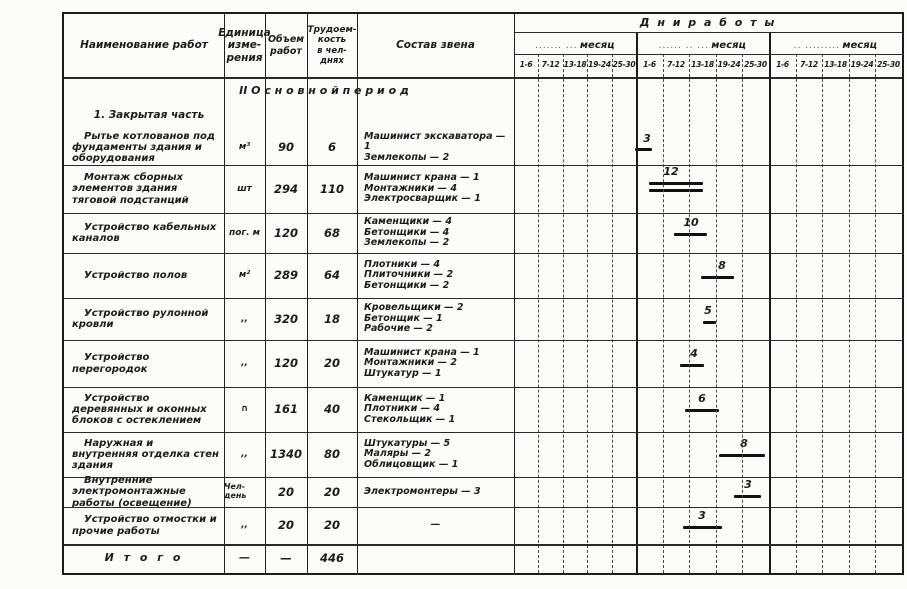  Describe the element at coordinates (285, 409) in the screenshot. I see `volume-cell: 161` at that location.